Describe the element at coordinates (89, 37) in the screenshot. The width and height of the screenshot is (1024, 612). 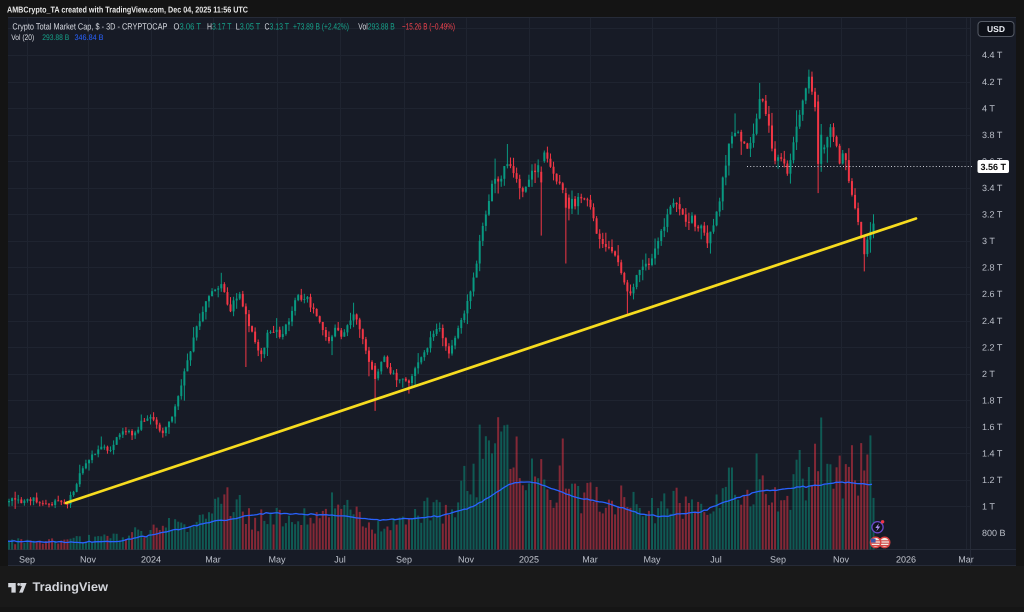
I see `svg-text: 346.84 B` at that location.